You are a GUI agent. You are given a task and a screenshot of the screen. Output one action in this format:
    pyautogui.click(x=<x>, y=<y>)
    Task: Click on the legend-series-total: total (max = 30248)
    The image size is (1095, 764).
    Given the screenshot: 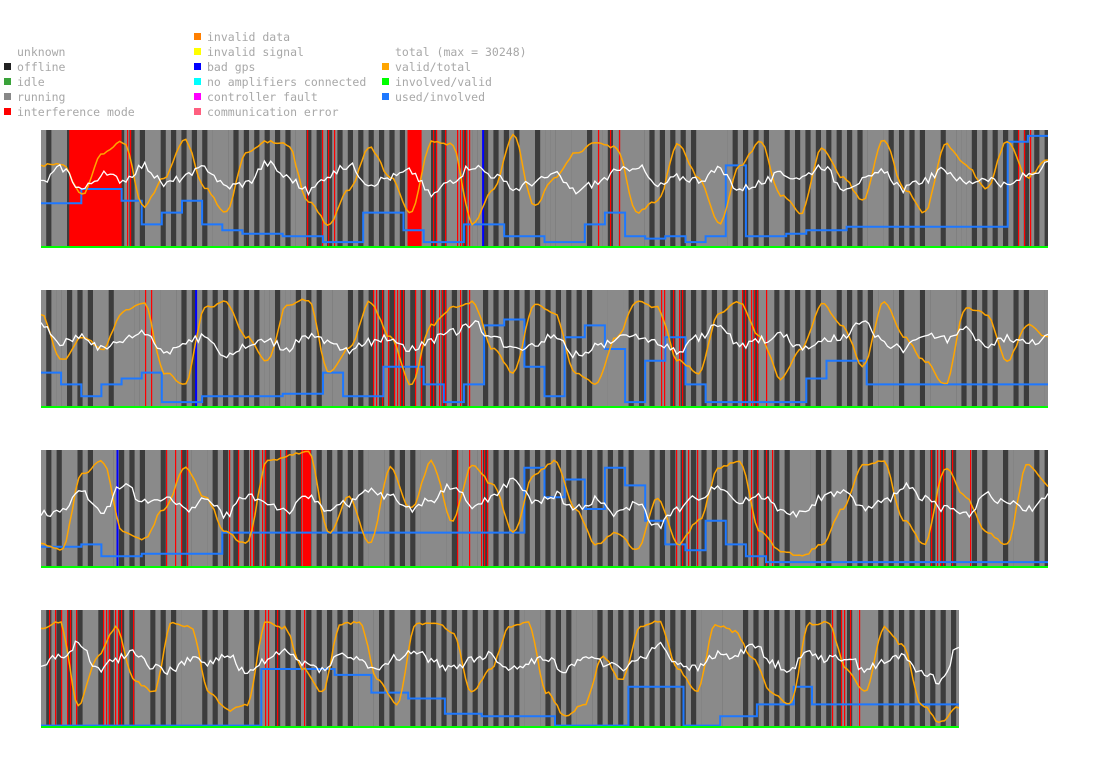 What is the action you would take?
    pyautogui.click(x=454, y=51)
    